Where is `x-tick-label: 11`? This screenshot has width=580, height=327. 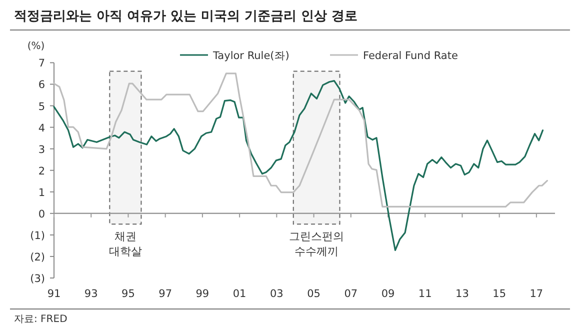 x-tick-label: 11 is located at coordinates (425, 294).